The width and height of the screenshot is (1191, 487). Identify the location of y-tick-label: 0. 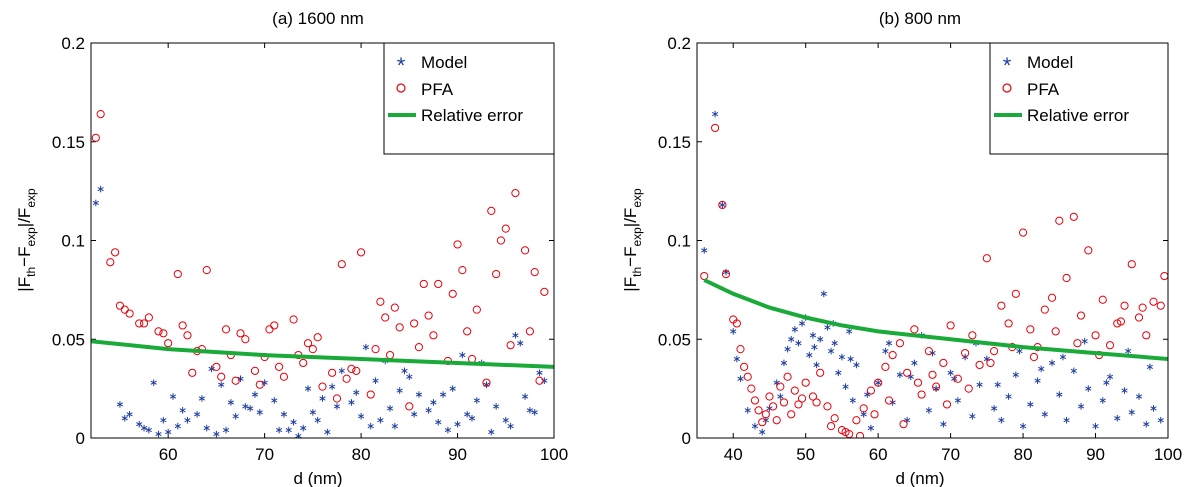
(80, 438).